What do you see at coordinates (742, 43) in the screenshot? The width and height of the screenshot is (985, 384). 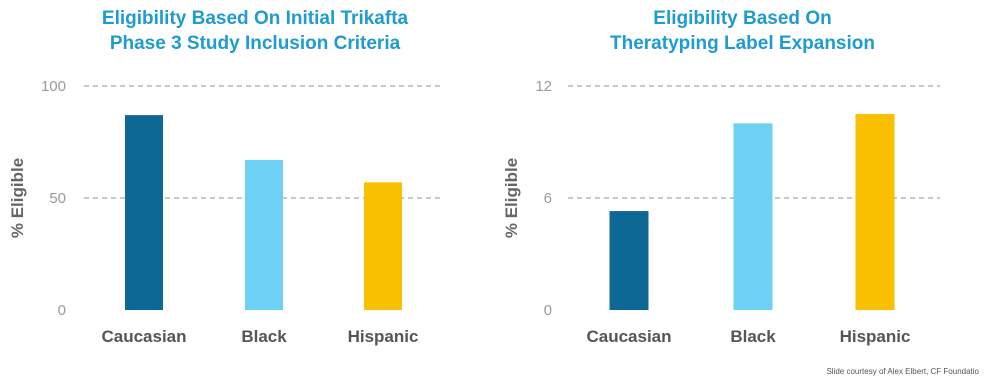 I see `right-chart-title-line-2: Theratyping Label Expansion` at bounding box center [742, 43].